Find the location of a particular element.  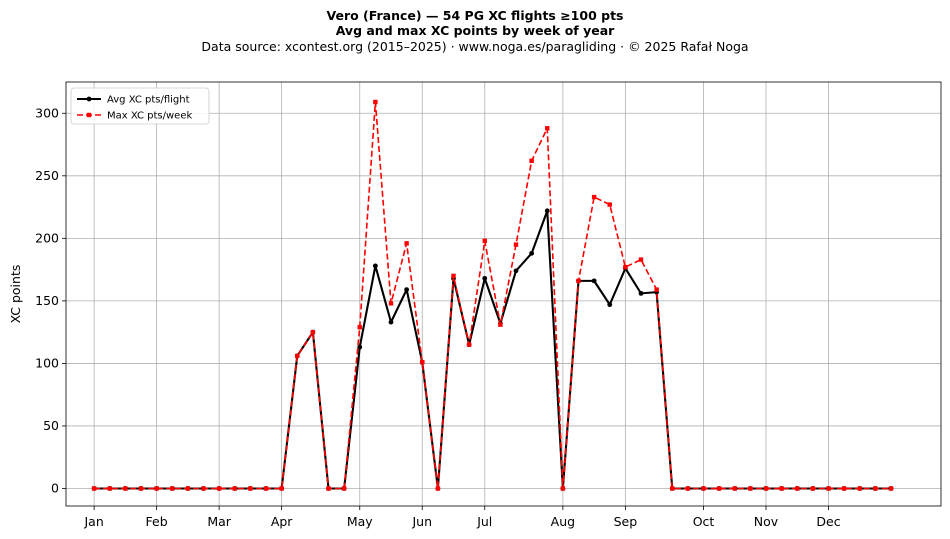

legend: Avg XC pts/flight Max XC pts/week is located at coordinates (140, 106).